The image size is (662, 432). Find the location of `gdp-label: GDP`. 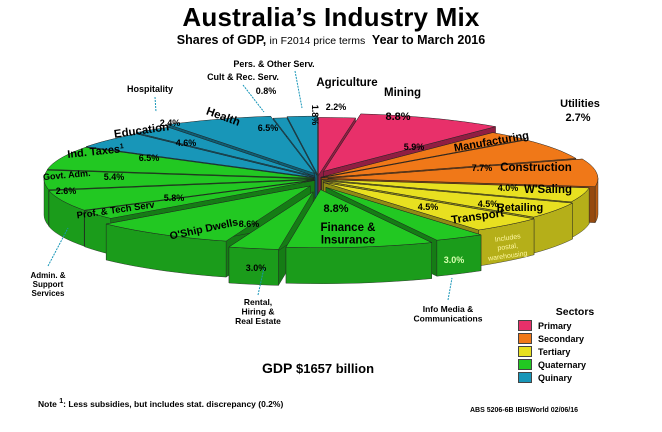

gdp-label: GDP is located at coordinates (277, 368).